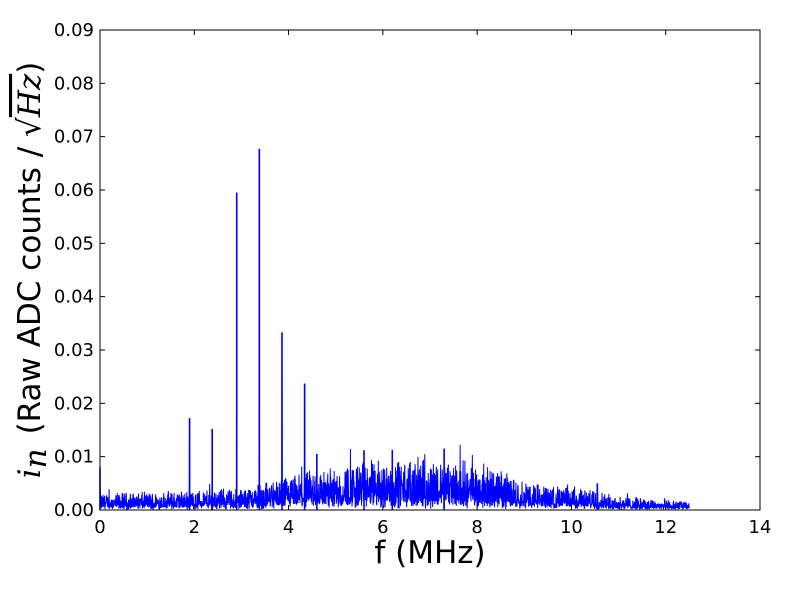 This screenshot has height=600, width=800. I want to click on x-tick-label: 4, so click(288, 527).